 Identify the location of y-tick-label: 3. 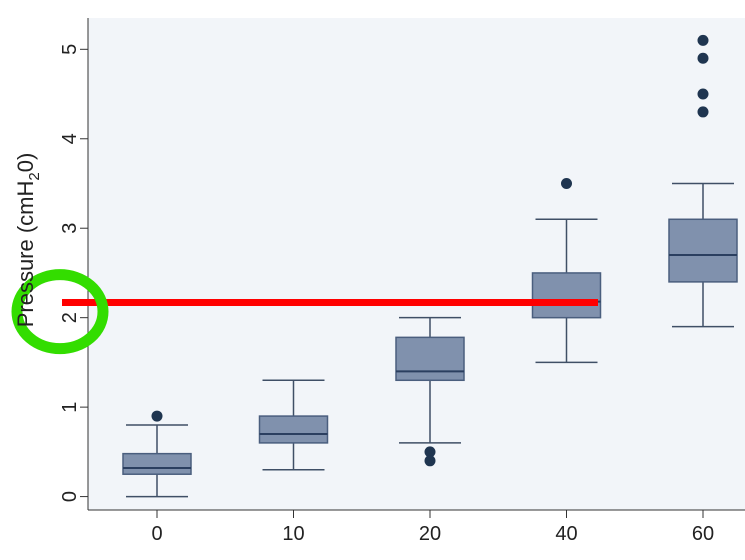
(70, 228).